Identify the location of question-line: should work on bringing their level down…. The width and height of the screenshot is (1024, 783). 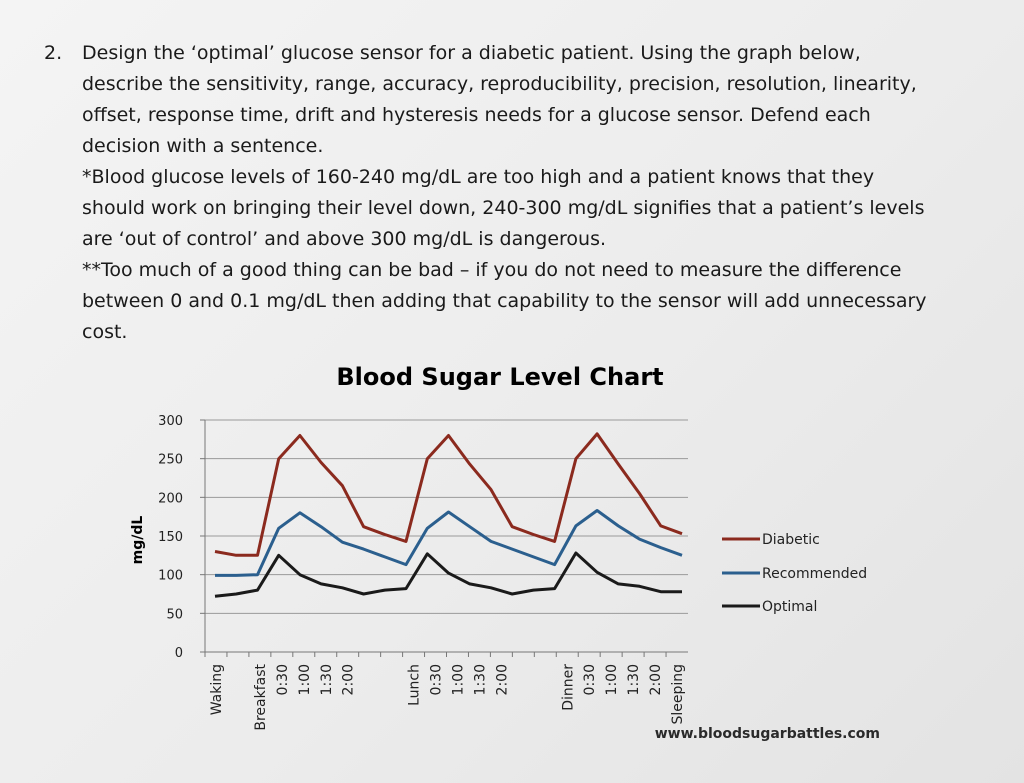
(503, 208).